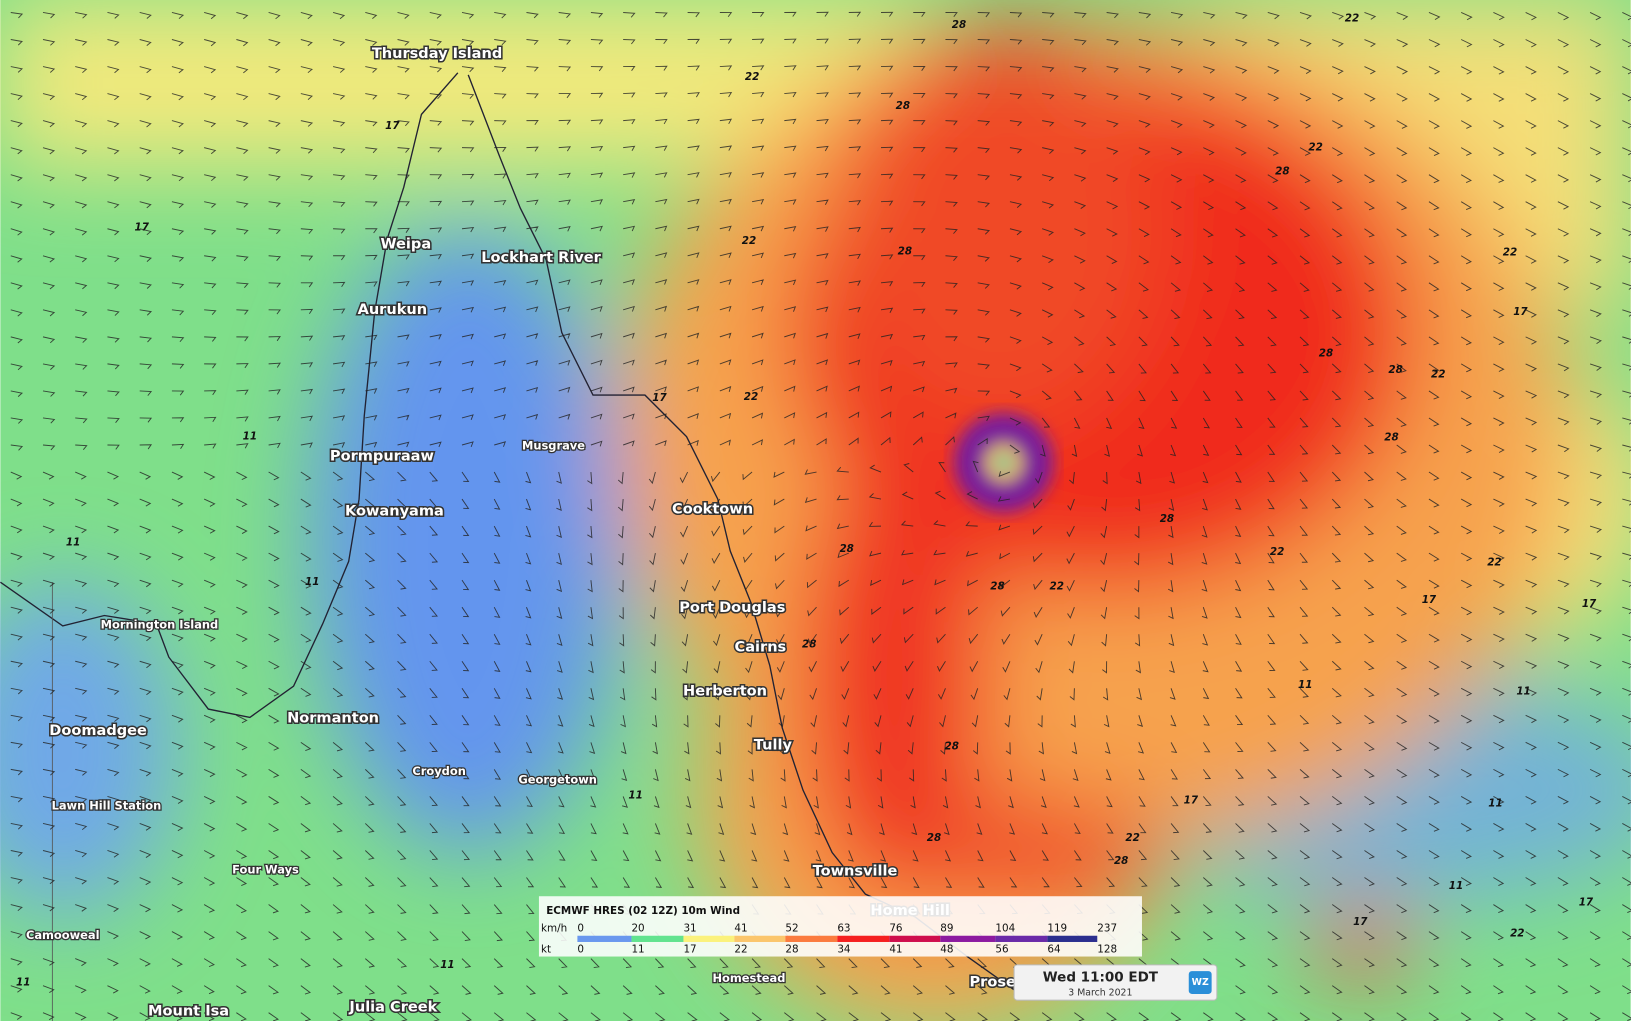  Describe the element at coordinates (265, 870) in the screenshot. I see `place-label: Four Ways` at that location.